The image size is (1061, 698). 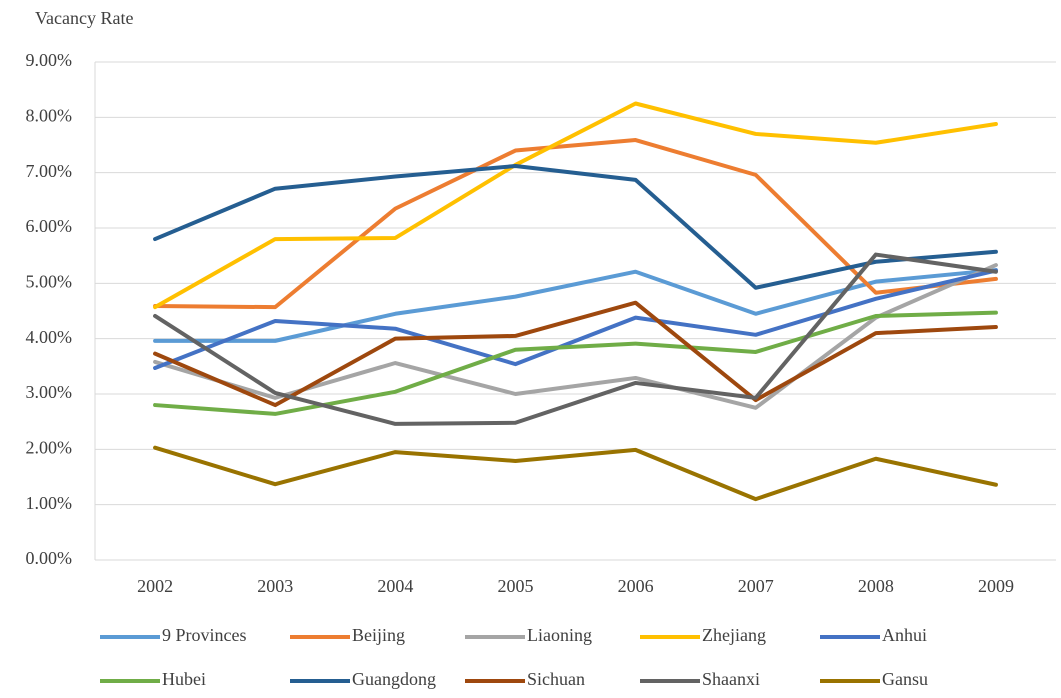 What do you see at coordinates (378, 635) in the screenshot?
I see `legend-label: Beijing` at bounding box center [378, 635].